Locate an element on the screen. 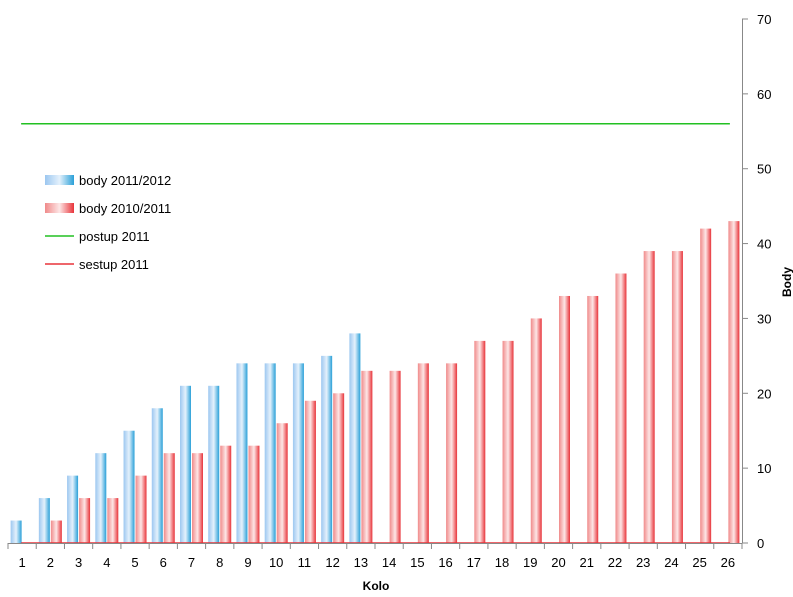  x-tick-label: 20 is located at coordinates (558, 562).